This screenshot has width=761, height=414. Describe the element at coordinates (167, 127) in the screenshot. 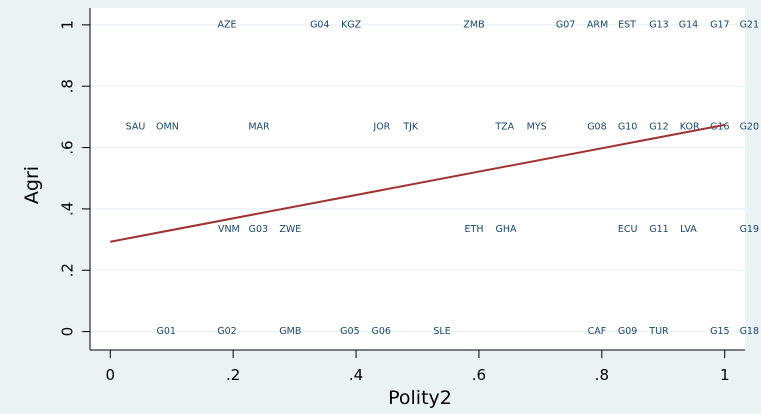

I see `point-label: OMN` at that location.